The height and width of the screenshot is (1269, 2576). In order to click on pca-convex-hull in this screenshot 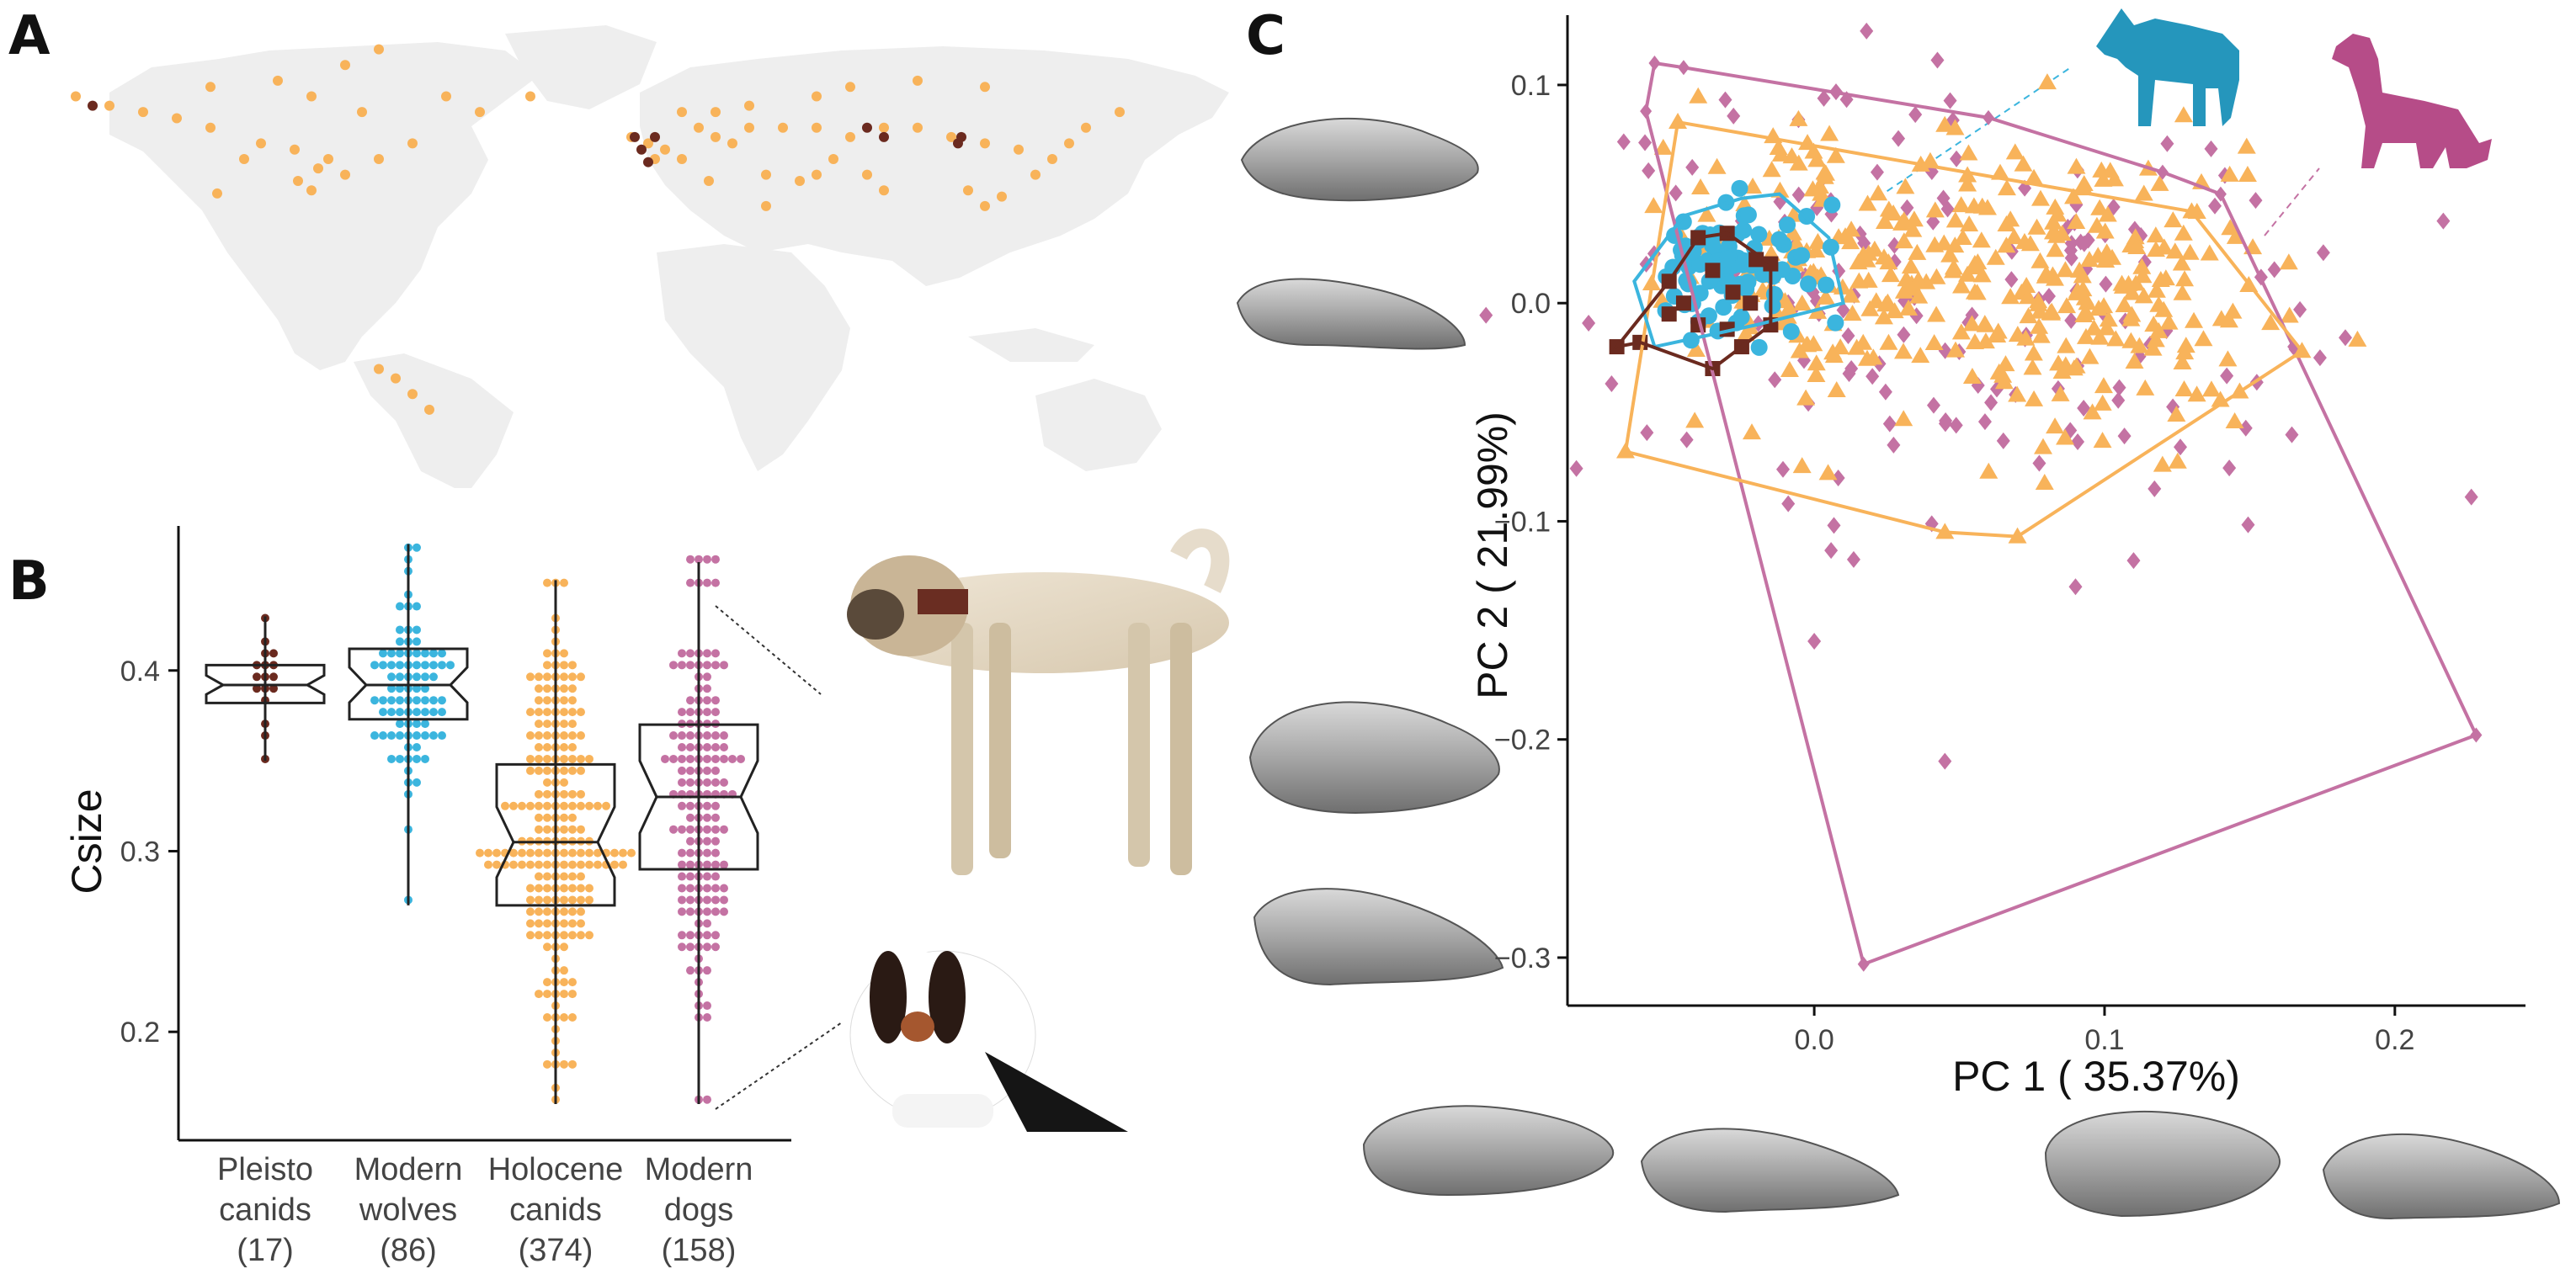, I will do `click(1693, 301)`.